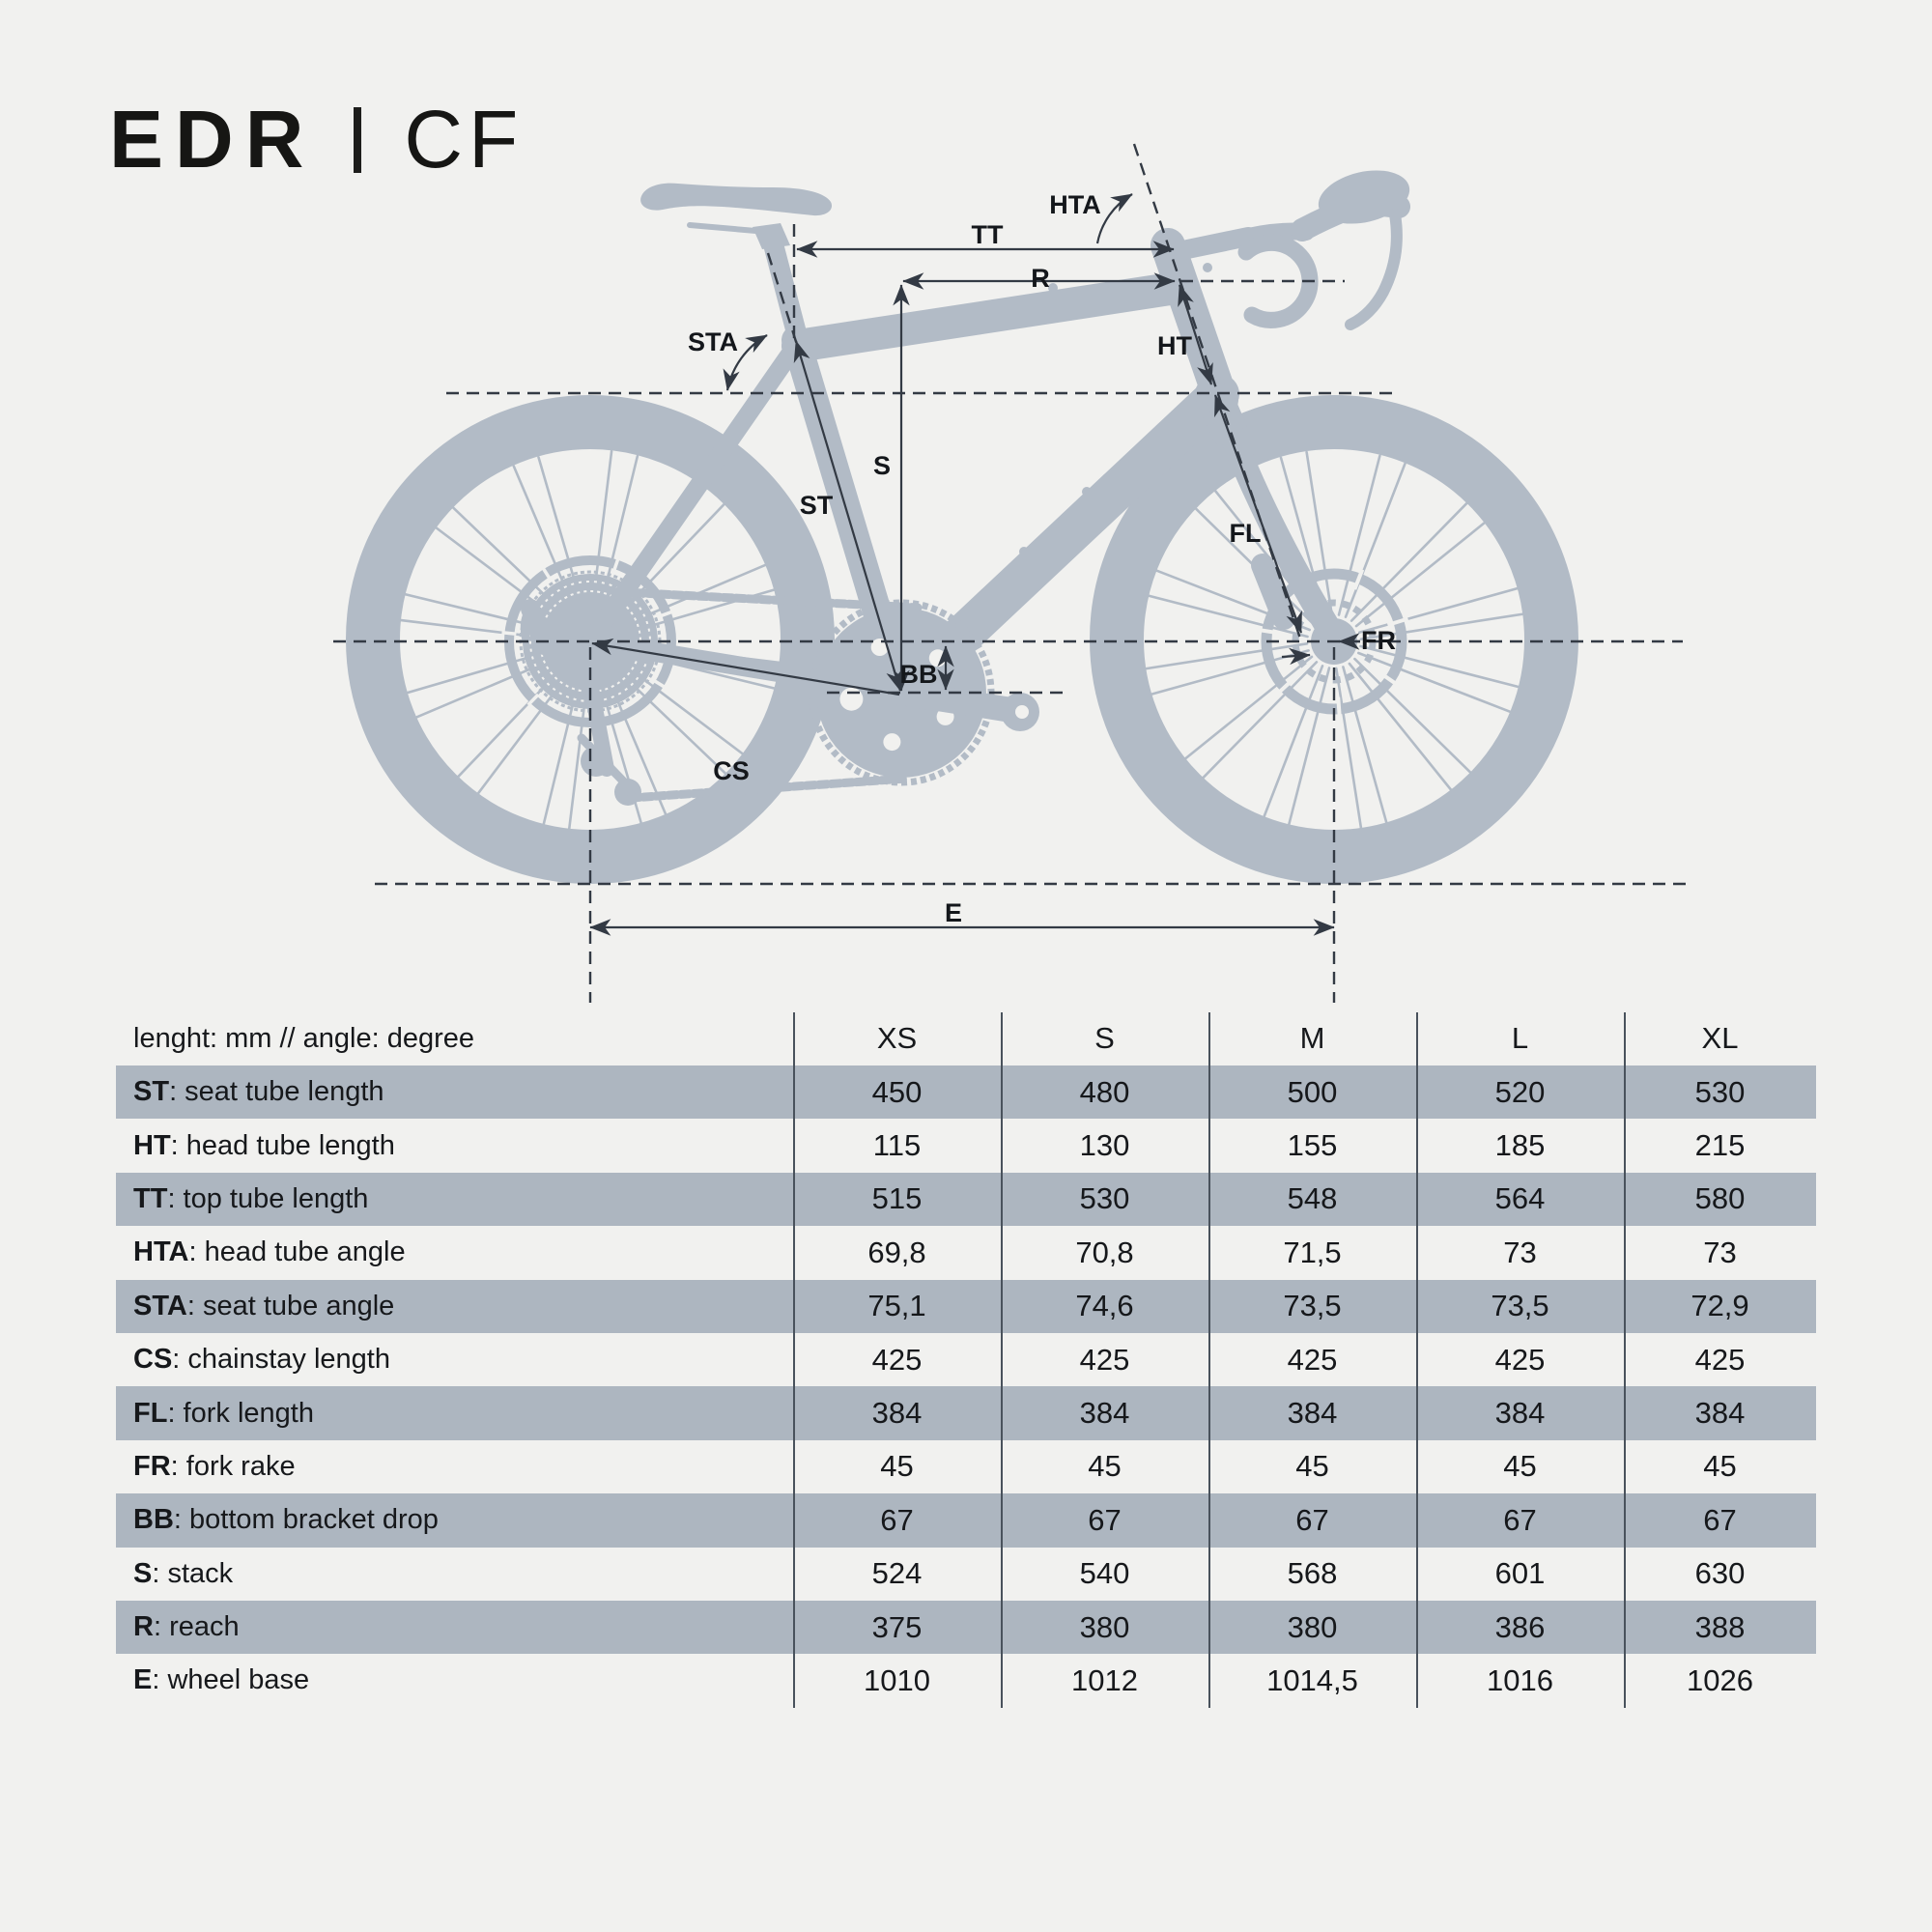 This screenshot has width=1932, height=1932. What do you see at coordinates (1040, 278) in the screenshot?
I see `svg-text: R` at bounding box center [1040, 278].